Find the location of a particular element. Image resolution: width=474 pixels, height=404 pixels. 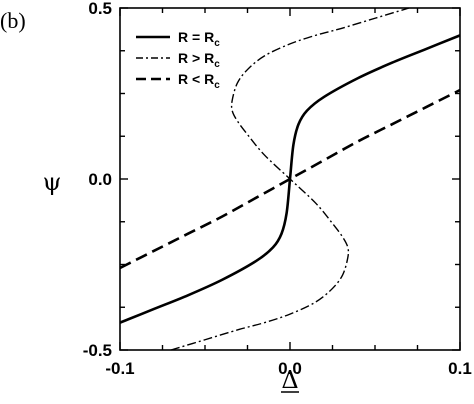

y-axis-label: ψ is located at coordinates (52, 182).